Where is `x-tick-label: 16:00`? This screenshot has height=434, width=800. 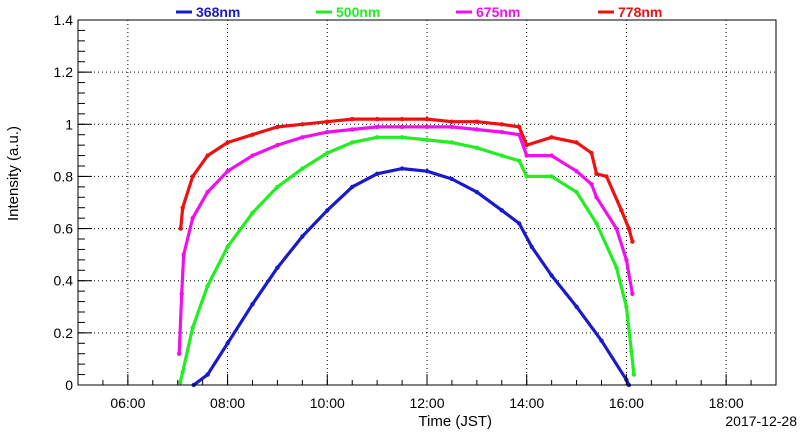 x-tick-label: 16:00 is located at coordinates (626, 403).